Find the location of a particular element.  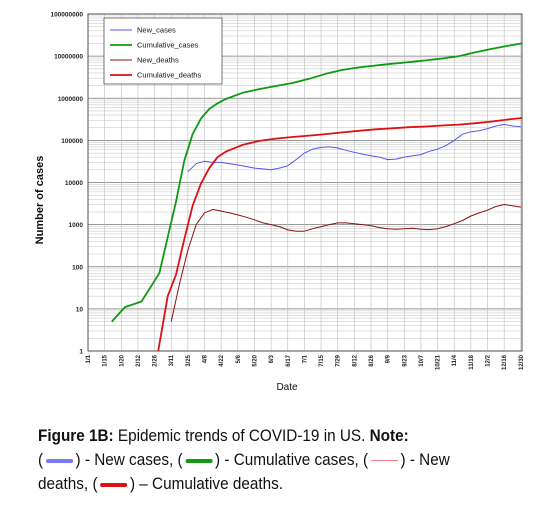

series-line-new-deaths is located at coordinates (345, 263).